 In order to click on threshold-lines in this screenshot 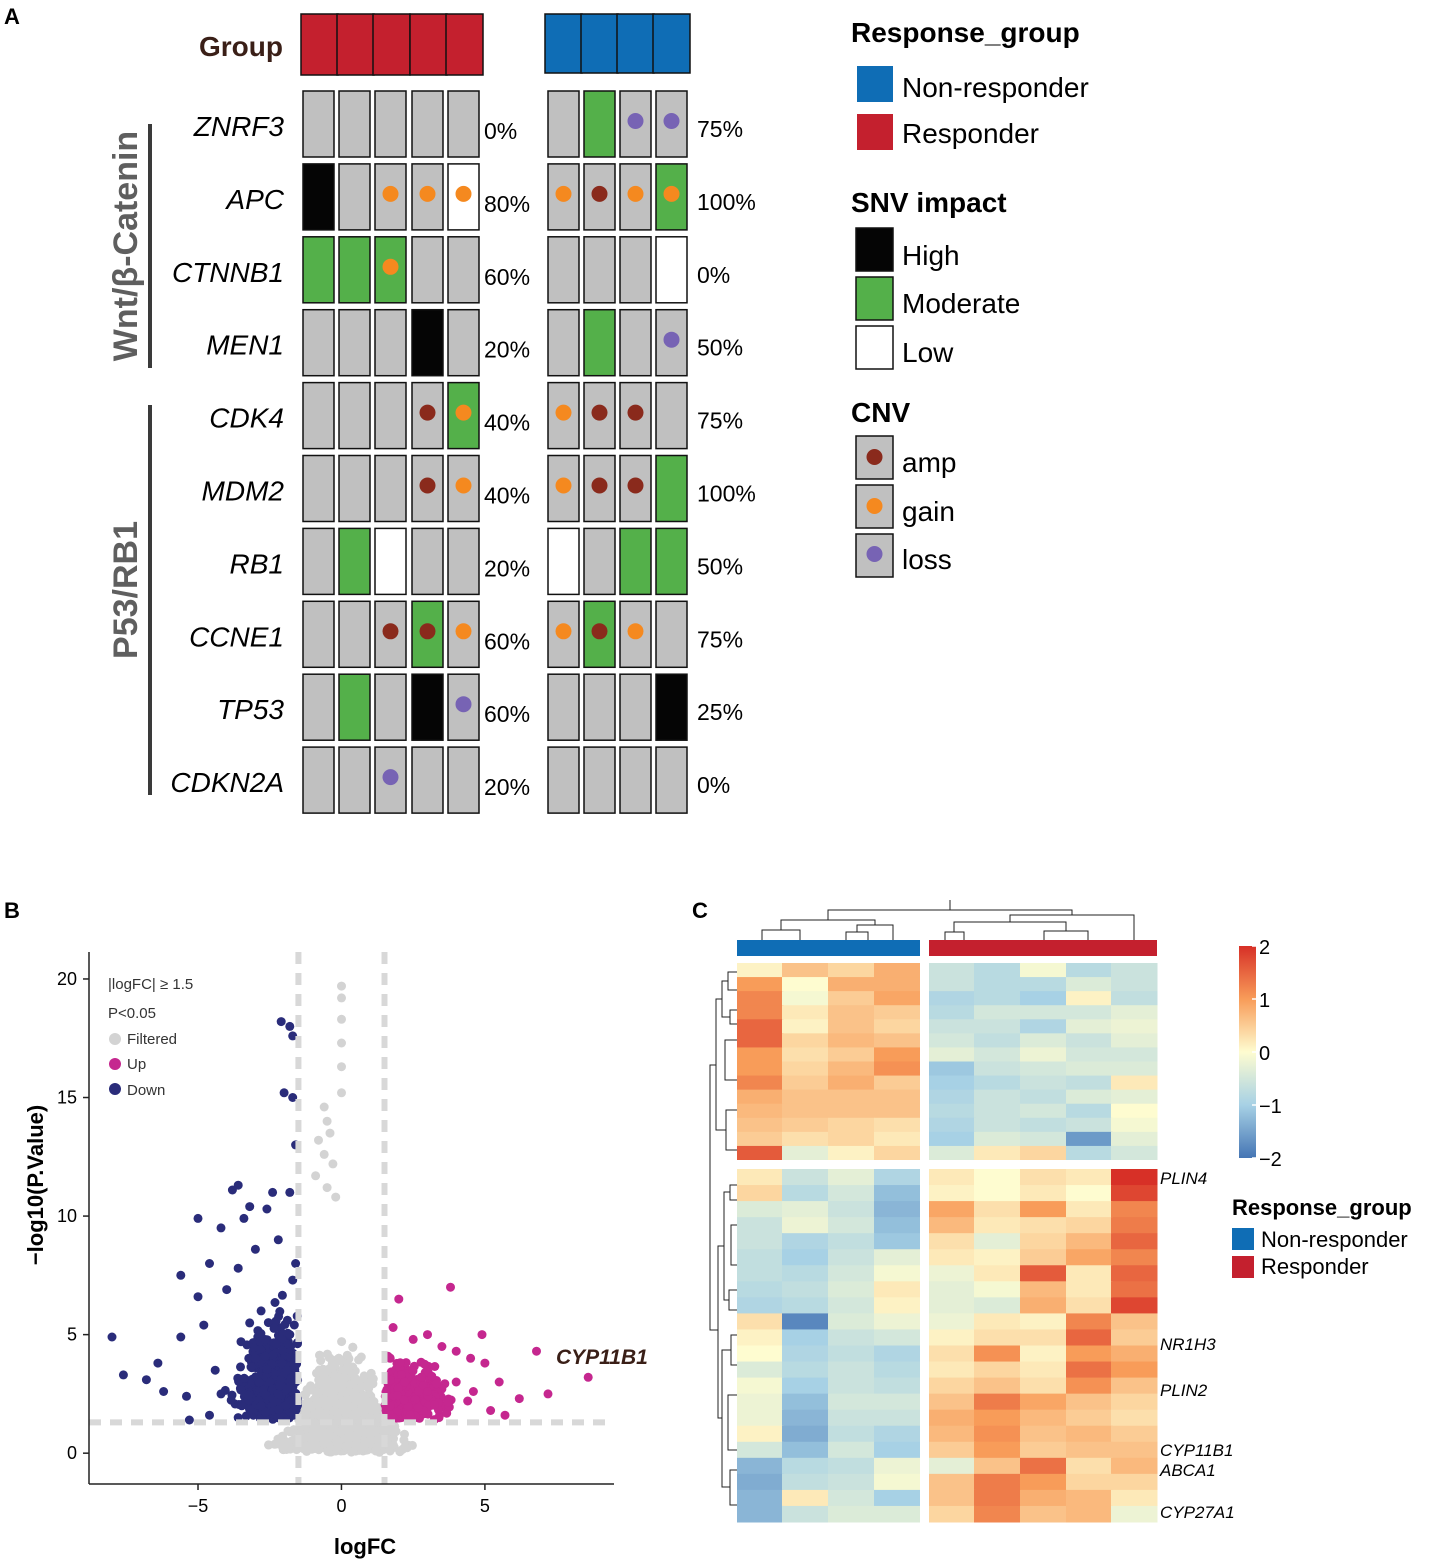, I will do `click(351, 1218)`.